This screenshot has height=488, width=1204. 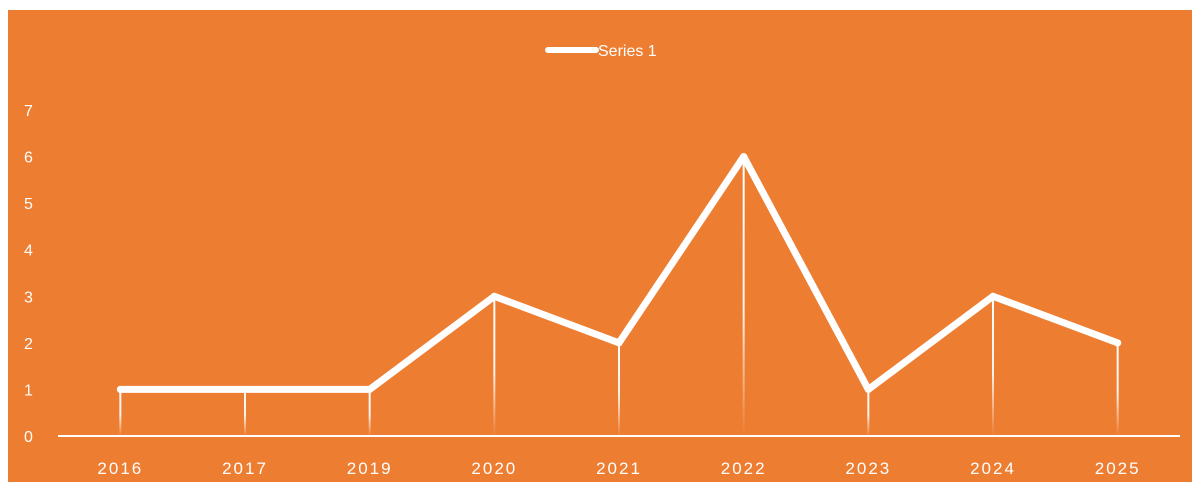 I want to click on x-tick-label: 2024, so click(x=993, y=468).